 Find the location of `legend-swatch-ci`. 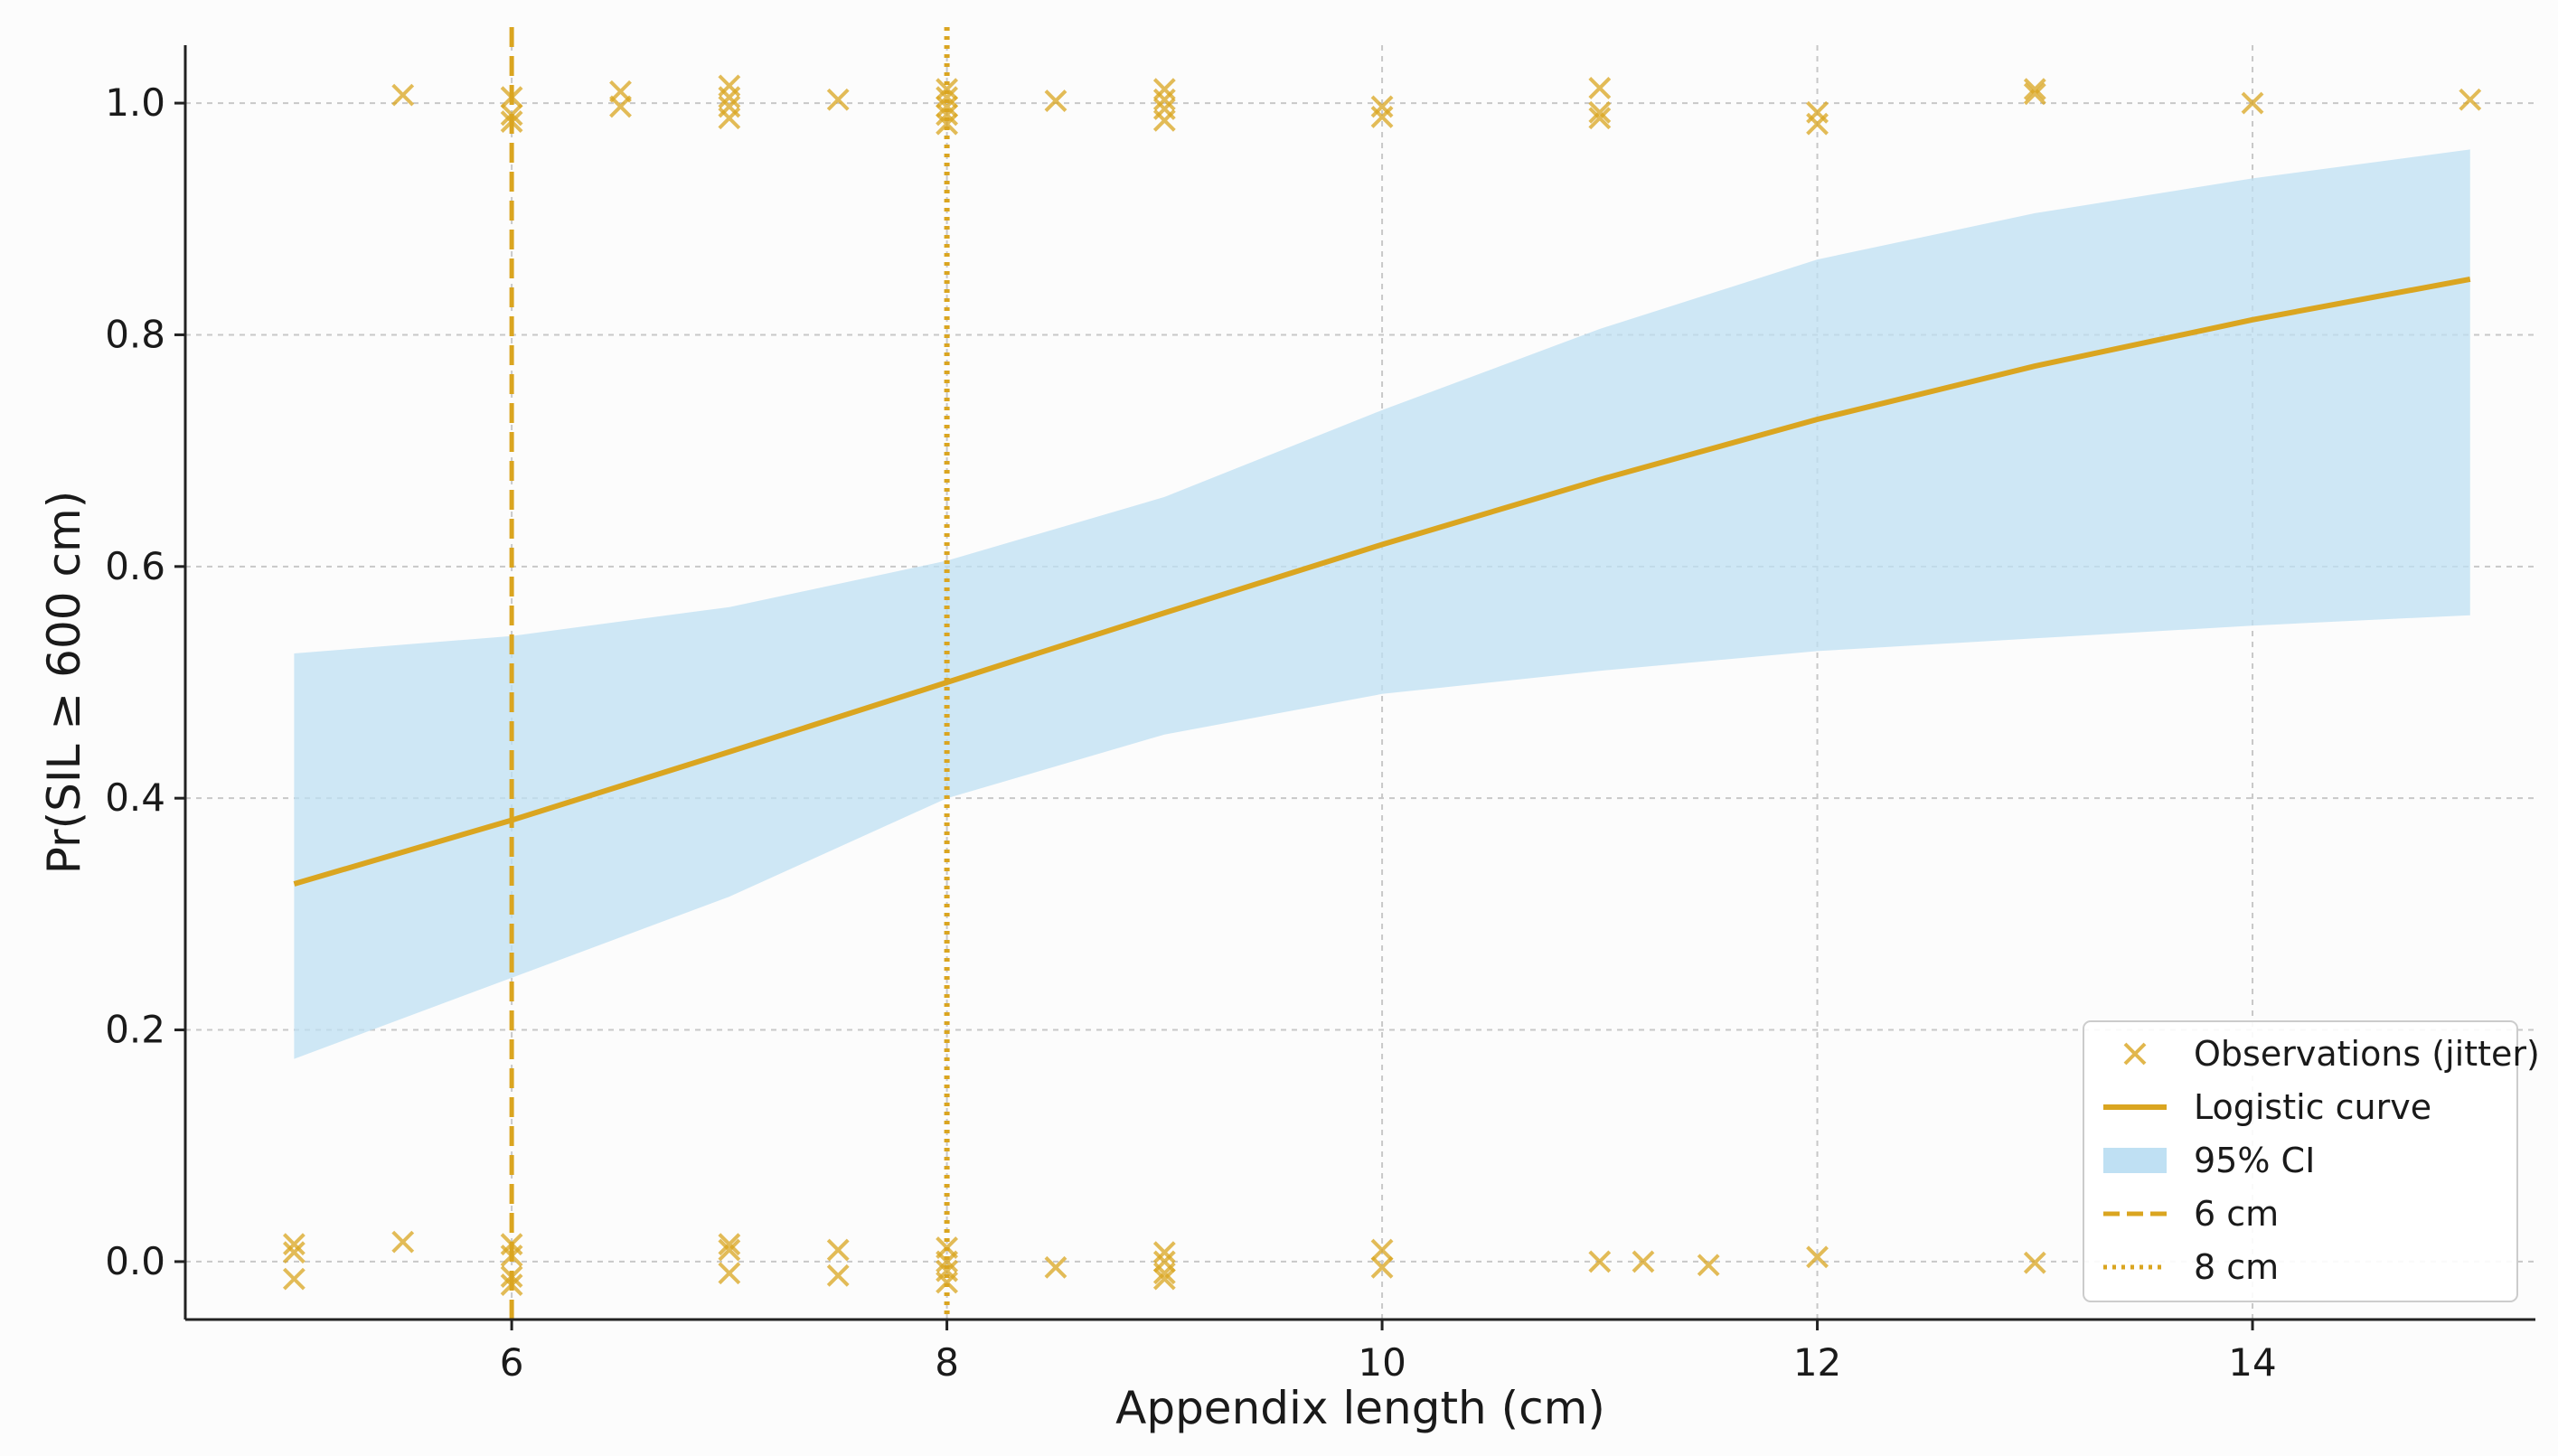

legend-swatch-ci is located at coordinates (2135, 1161).